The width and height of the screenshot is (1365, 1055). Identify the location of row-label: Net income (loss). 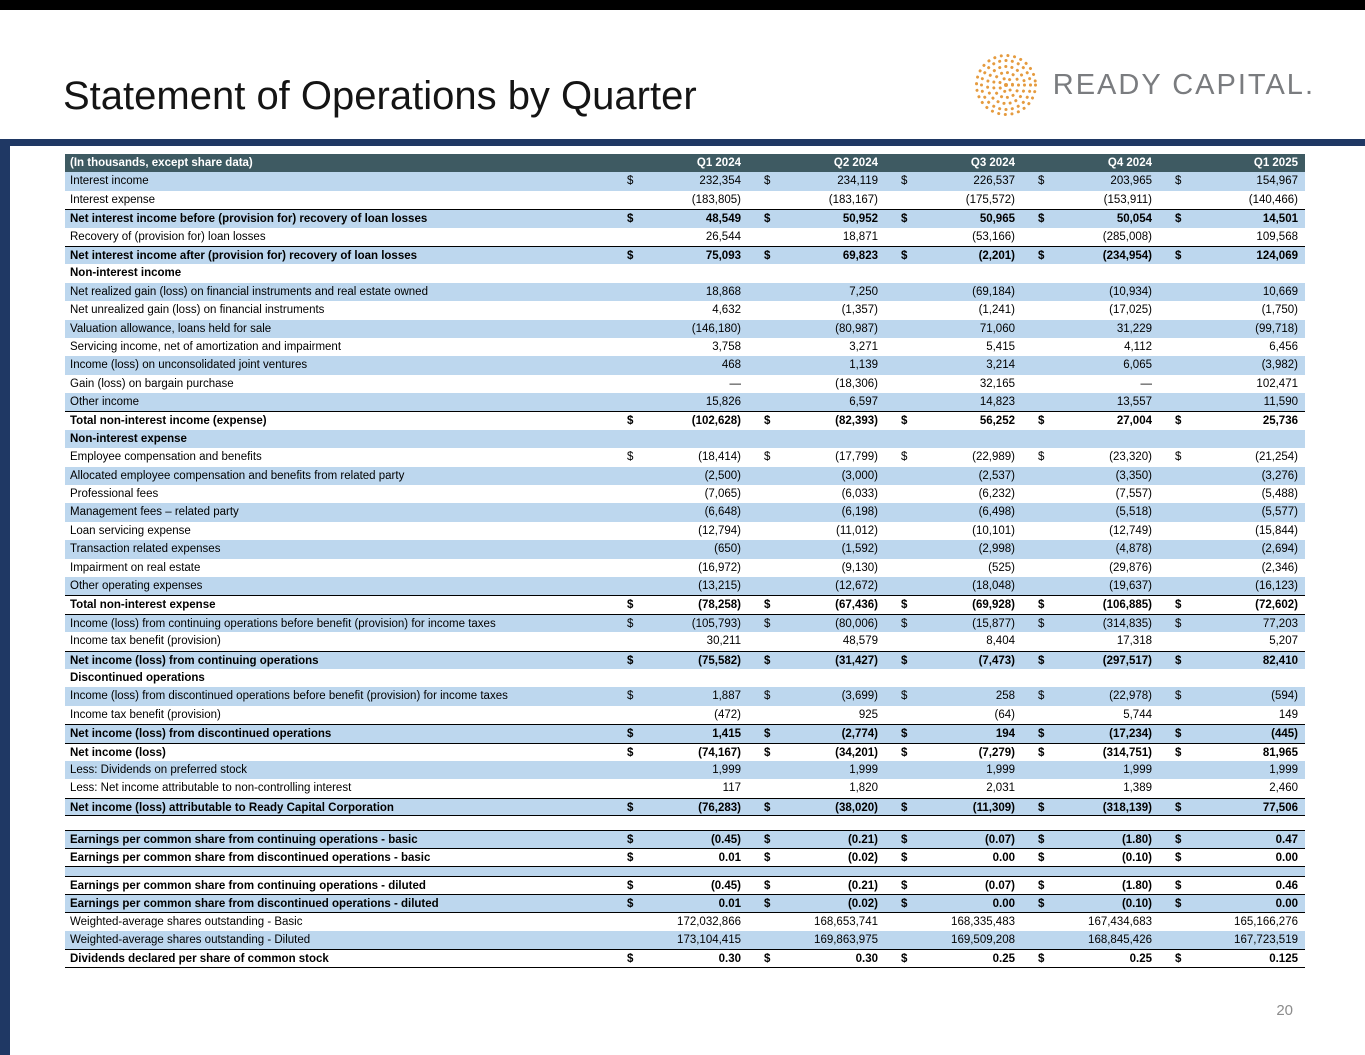
(118, 752).